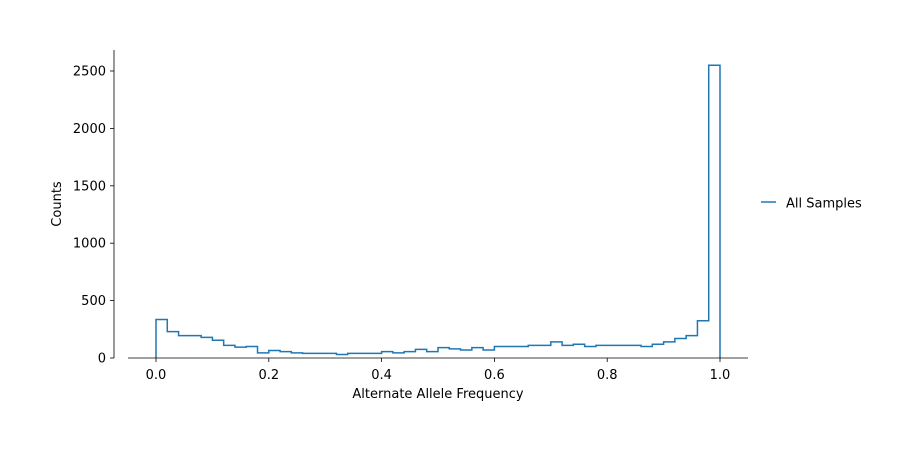 The height and width of the screenshot is (451, 922). What do you see at coordinates (268, 375) in the screenshot?
I see `x-tick-label: 0.2` at bounding box center [268, 375].